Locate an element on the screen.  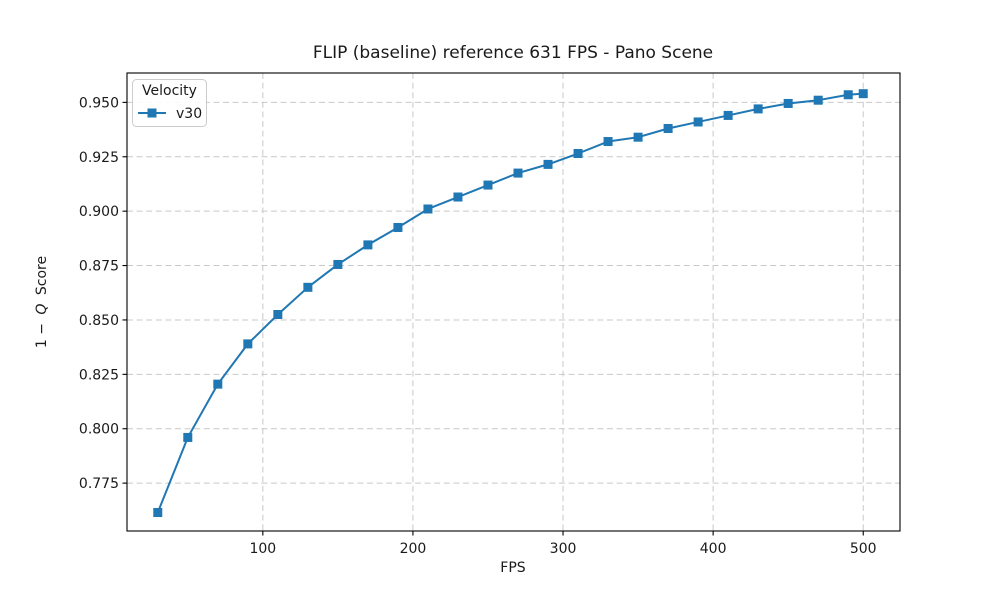
legend-series-marker-icon is located at coordinates (152, 113).